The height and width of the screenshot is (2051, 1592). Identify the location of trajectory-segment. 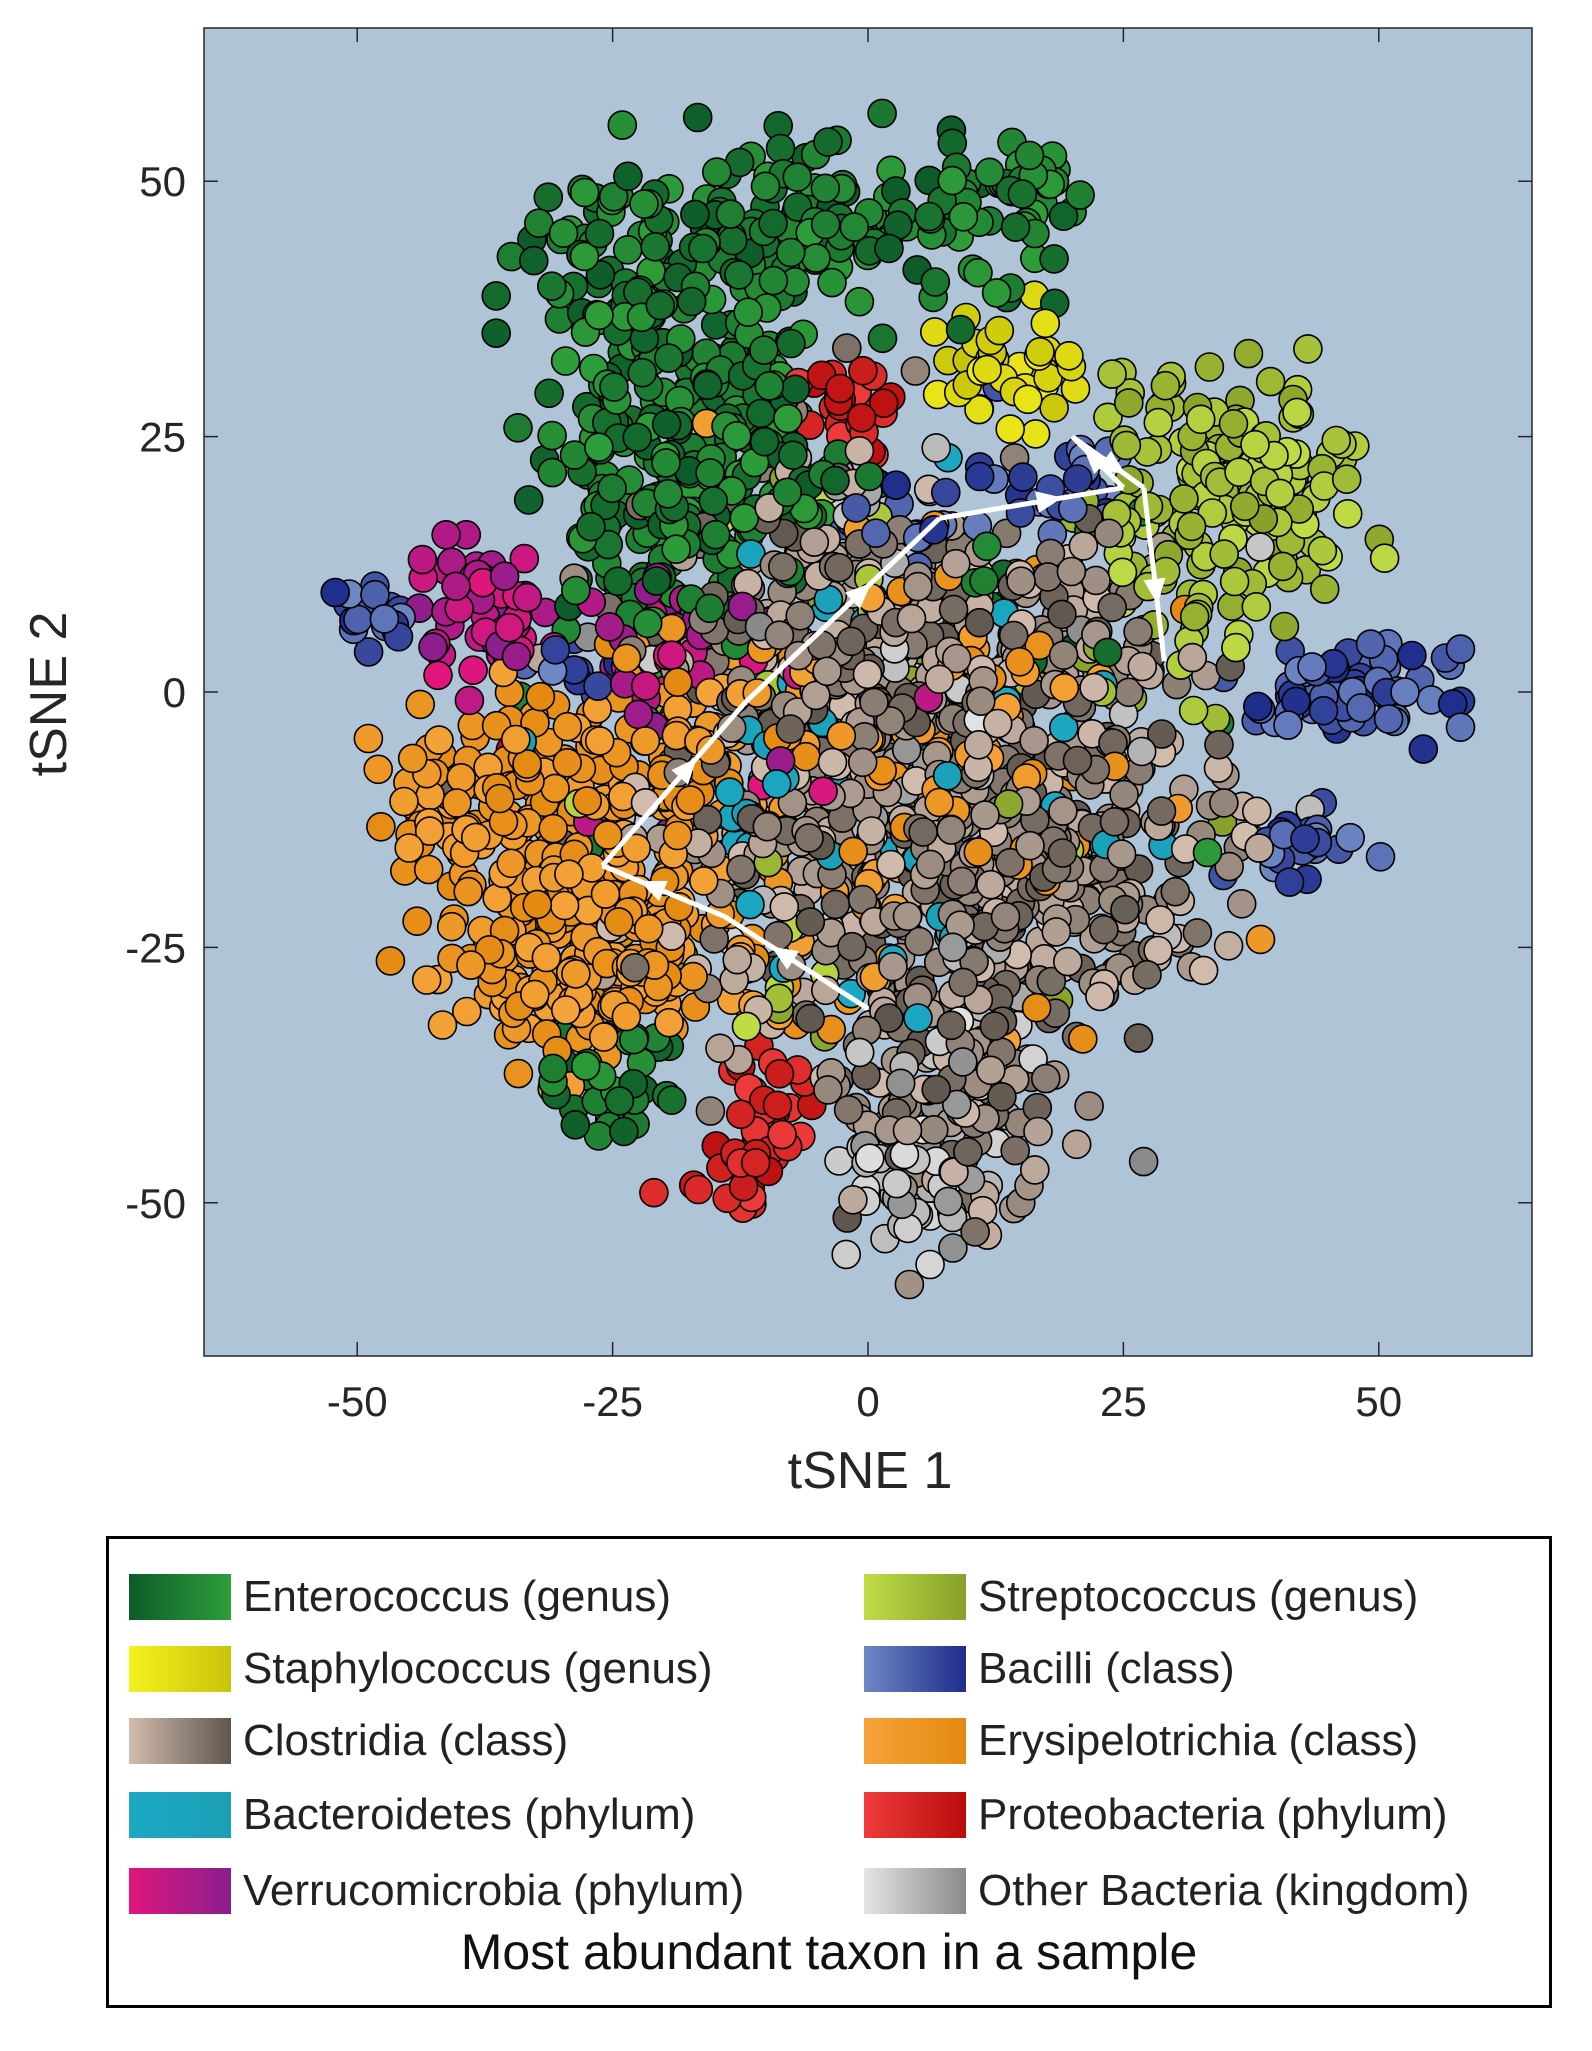
(842, 610).